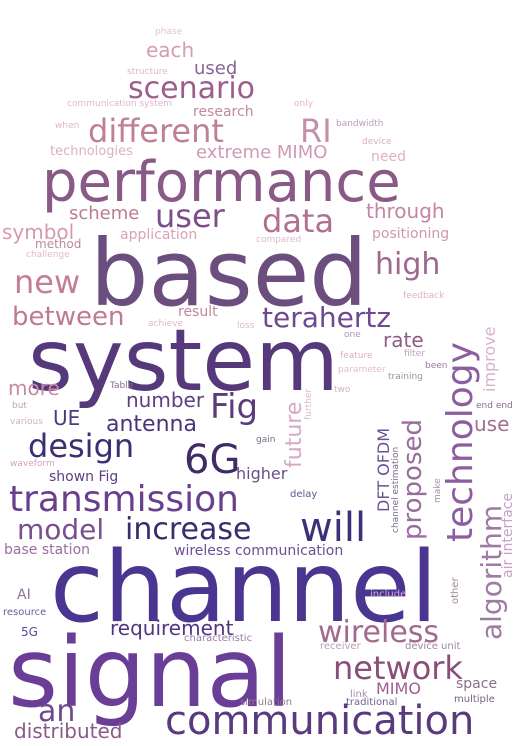  I want to click on word: training, so click(405, 377).